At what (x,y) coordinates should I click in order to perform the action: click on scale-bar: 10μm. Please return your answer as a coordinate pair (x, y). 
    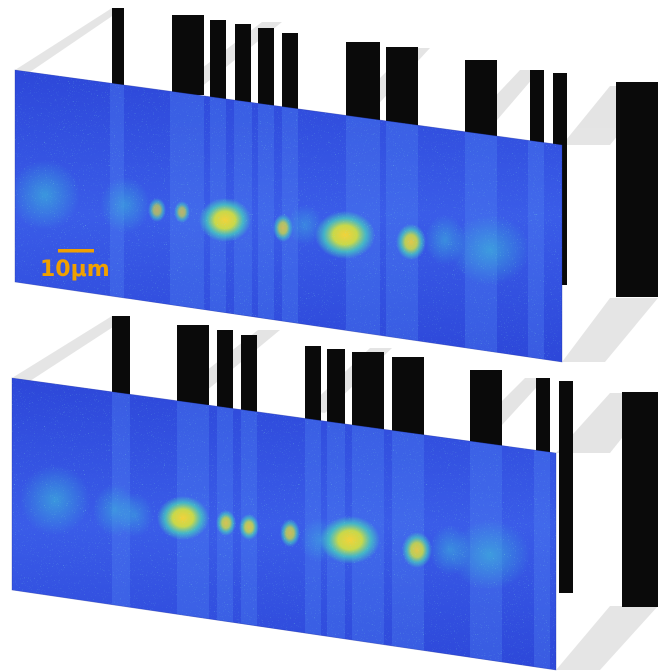
    Looking at the image, I should click on (75, 265).